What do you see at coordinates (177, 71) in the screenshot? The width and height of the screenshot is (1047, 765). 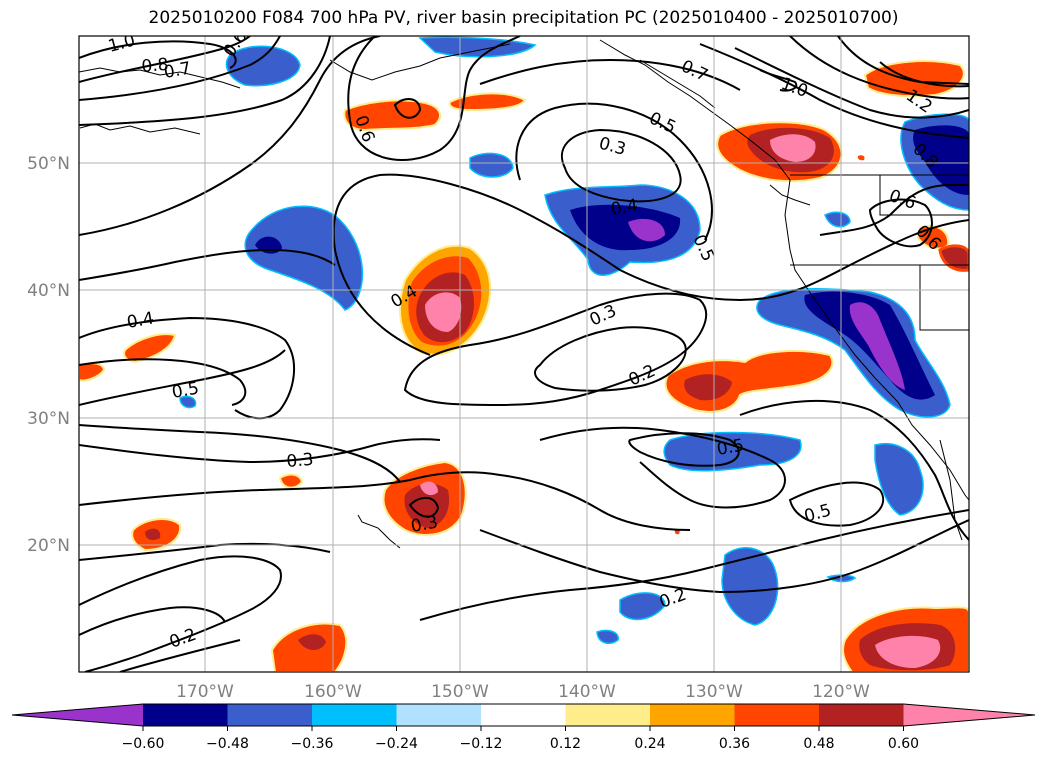 I see `contour-label: 0.7` at bounding box center [177, 71].